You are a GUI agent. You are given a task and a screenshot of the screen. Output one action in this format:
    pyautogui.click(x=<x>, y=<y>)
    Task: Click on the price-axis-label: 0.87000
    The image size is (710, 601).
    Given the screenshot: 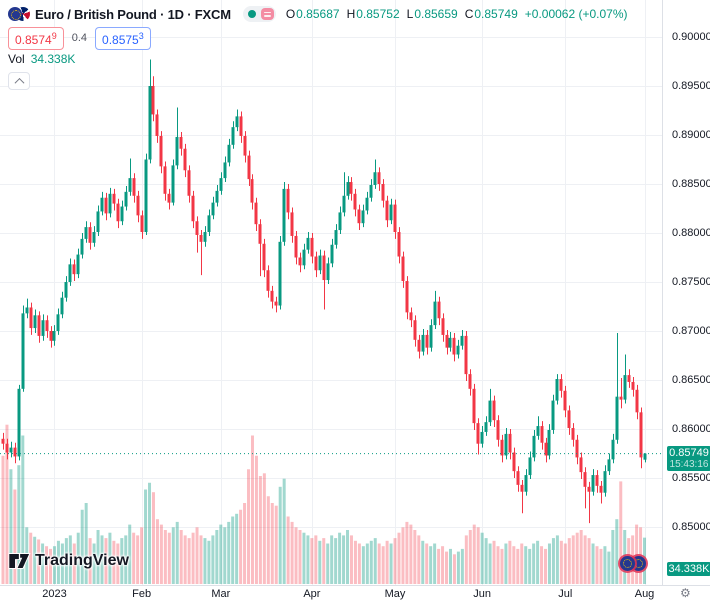 What is the action you would take?
    pyautogui.click(x=691, y=331)
    